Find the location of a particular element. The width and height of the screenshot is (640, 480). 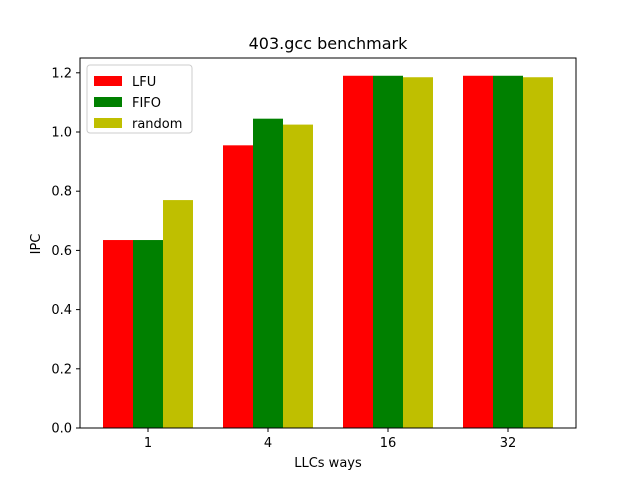

y-axis-label: IPC is located at coordinates (36, 244).